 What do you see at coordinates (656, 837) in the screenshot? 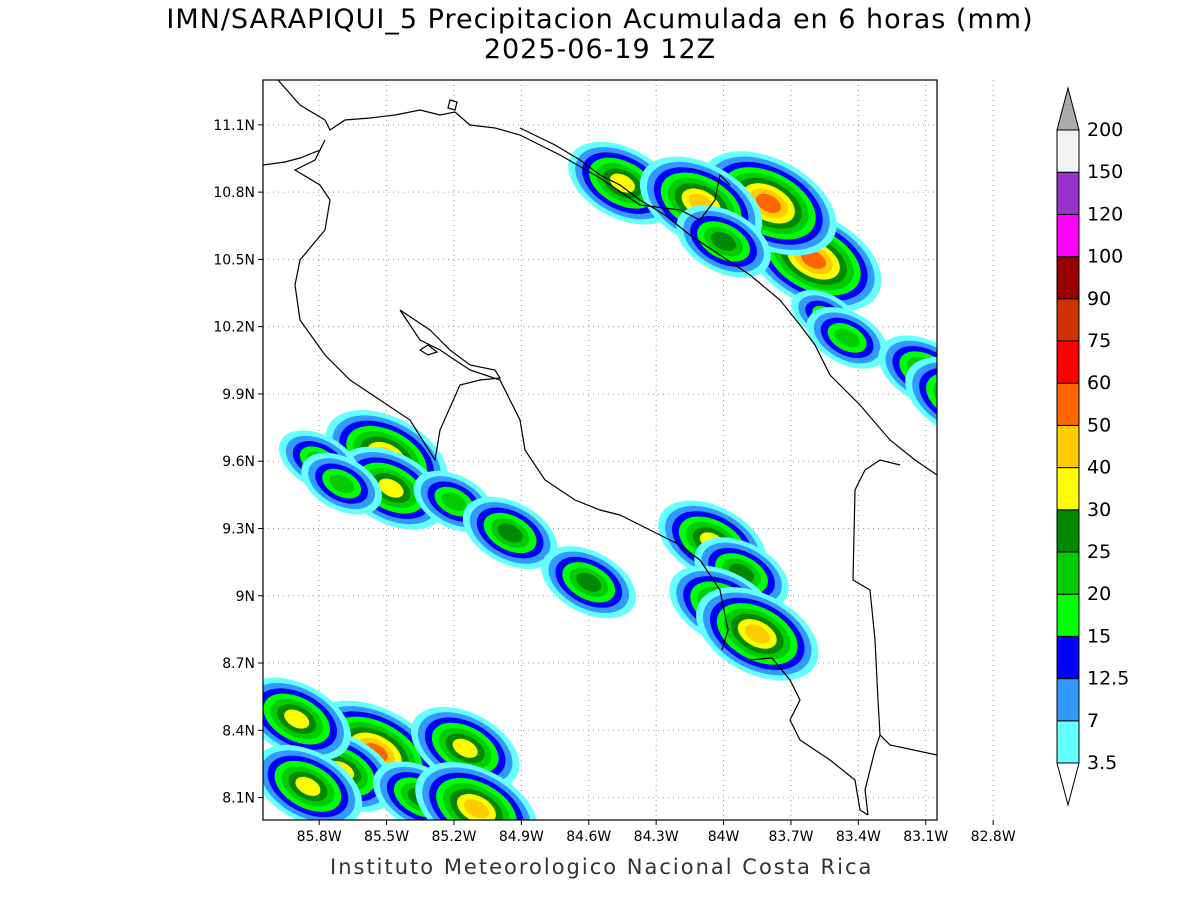
I see `lon-tick-label: 84.3W` at bounding box center [656, 837].